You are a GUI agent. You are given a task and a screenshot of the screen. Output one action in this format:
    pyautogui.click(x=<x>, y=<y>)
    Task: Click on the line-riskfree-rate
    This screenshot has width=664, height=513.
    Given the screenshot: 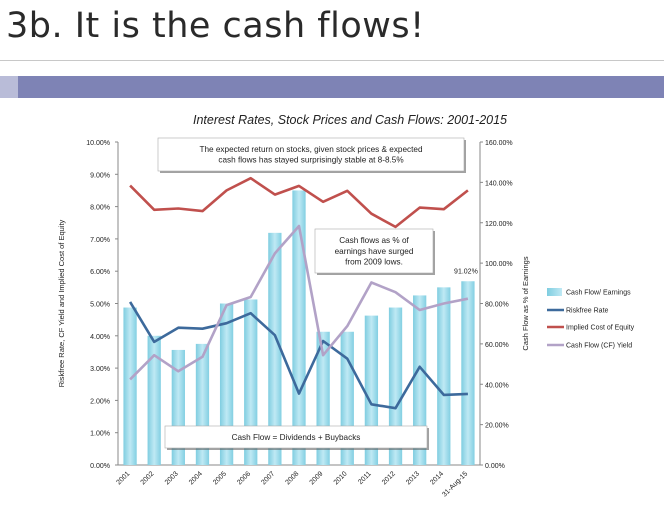 What is the action you would take?
    pyautogui.click(x=298, y=355)
    